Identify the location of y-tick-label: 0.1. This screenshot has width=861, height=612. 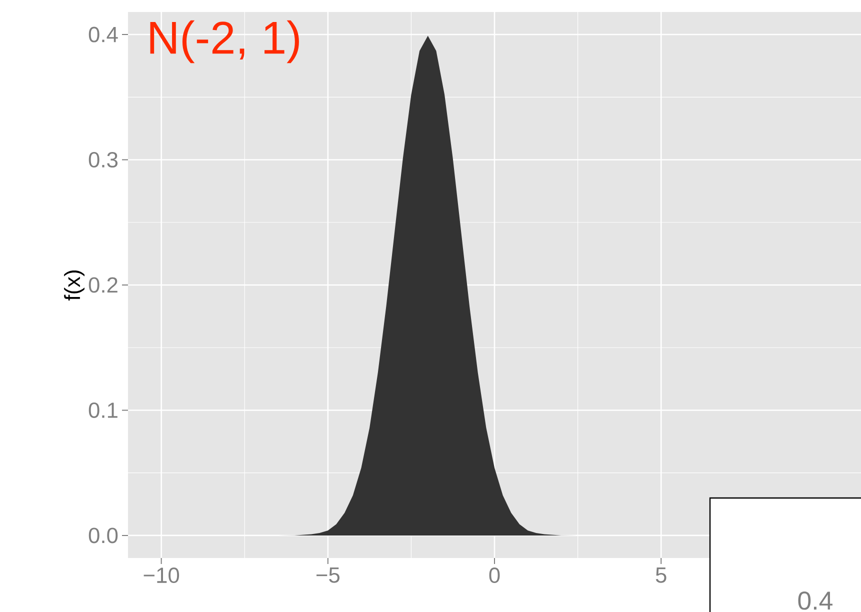
(103, 410).